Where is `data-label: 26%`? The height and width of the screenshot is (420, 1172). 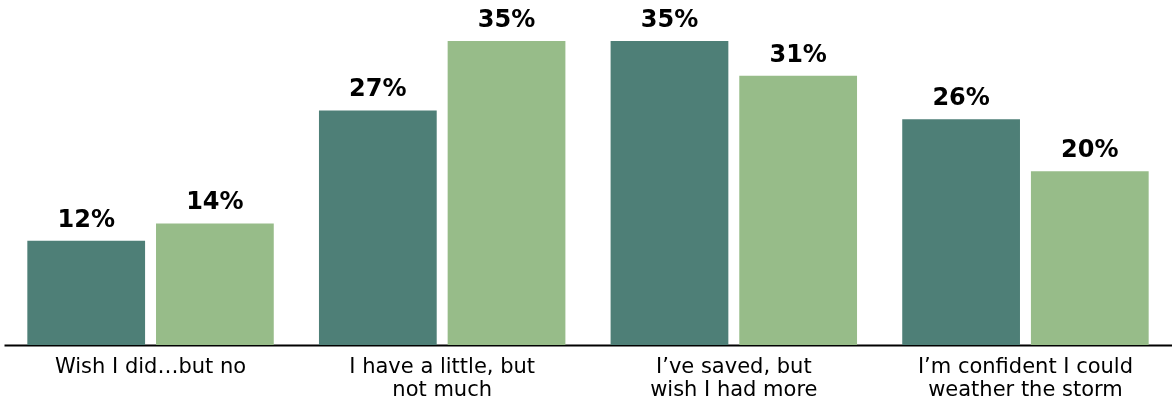 data-label: 26% is located at coordinates (961, 97).